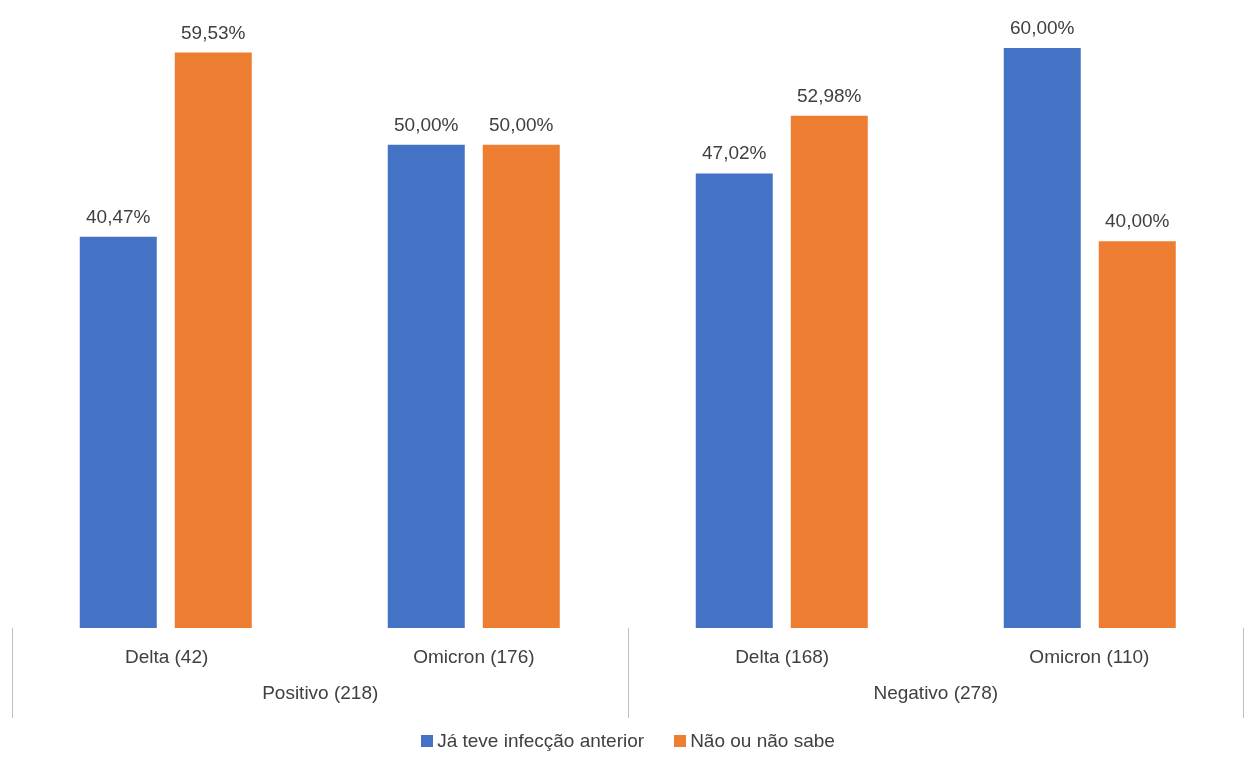 The image size is (1251, 769). I want to click on data-label: 59,53%, so click(213, 32).